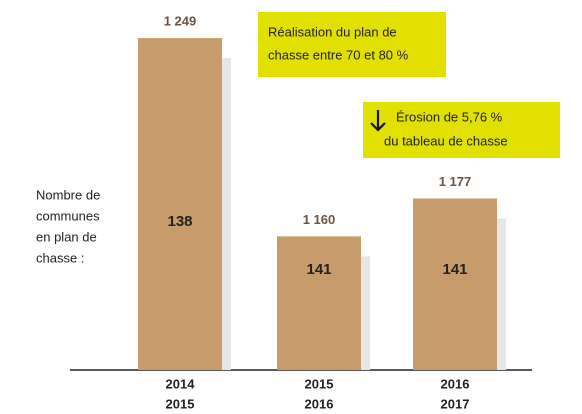 The width and height of the screenshot is (582, 414). I want to click on x-tick-label: 2014, so click(181, 383).